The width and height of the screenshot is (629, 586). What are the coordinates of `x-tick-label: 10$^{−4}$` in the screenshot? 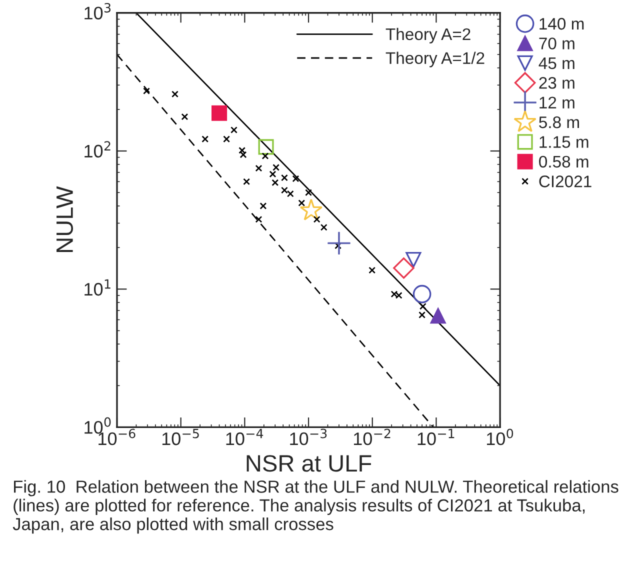 It's located at (245, 437).